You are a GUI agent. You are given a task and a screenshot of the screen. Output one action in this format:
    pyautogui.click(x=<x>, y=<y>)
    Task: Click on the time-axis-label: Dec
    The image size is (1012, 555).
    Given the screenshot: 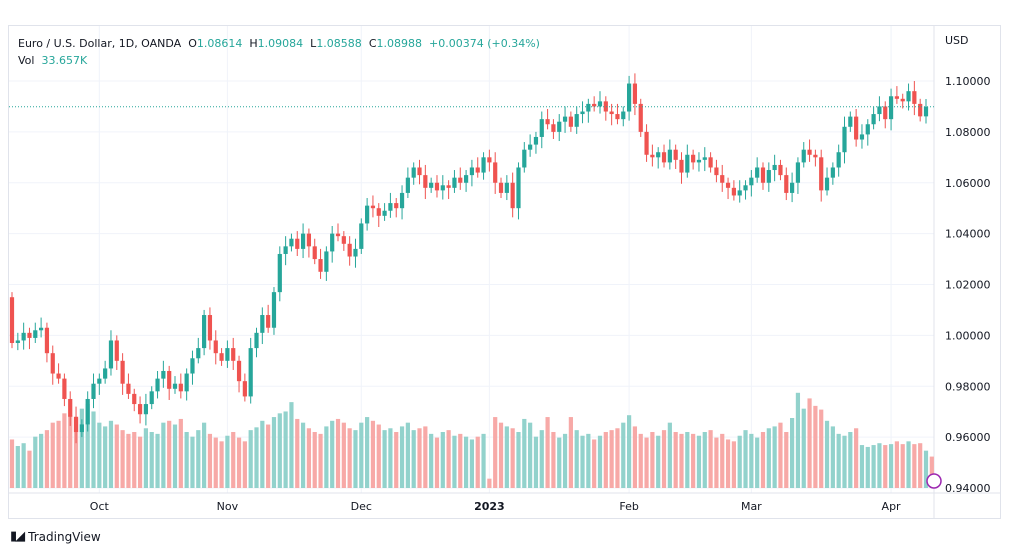 What is the action you would take?
    pyautogui.click(x=361, y=506)
    